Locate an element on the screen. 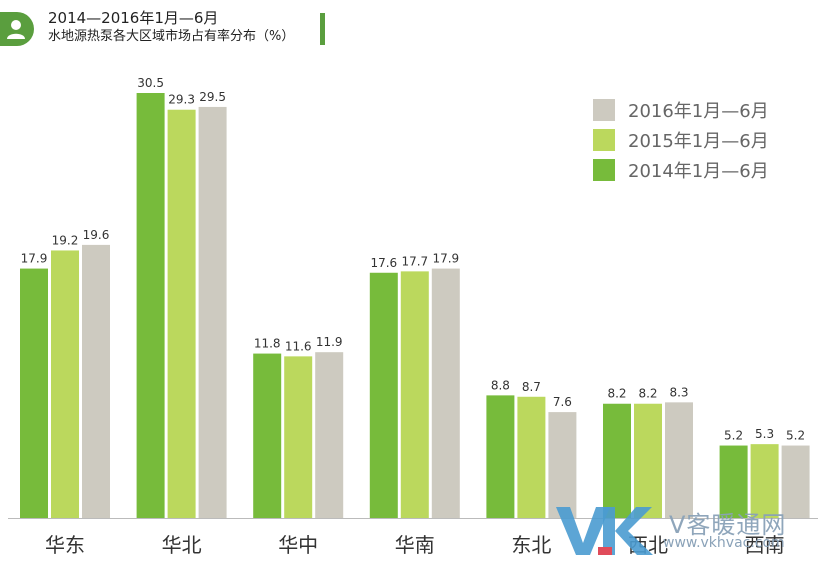 Image resolution: width=818 pixels, height=573 pixels. legend-item: 2014年1月—6月 is located at coordinates (681, 170).